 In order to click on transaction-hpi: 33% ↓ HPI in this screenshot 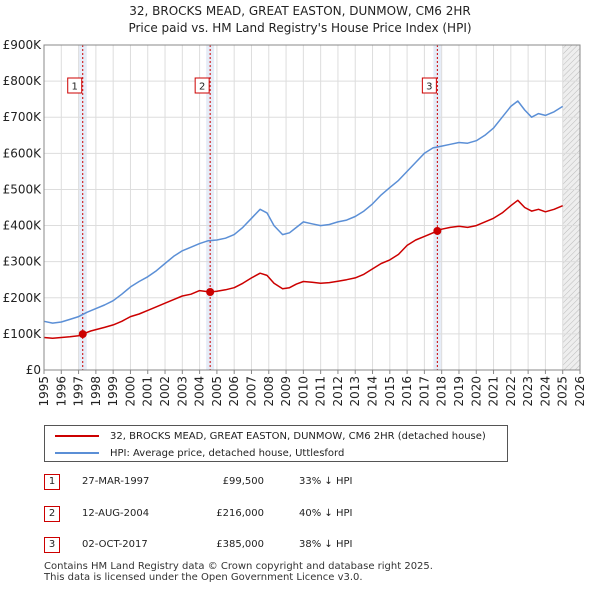, I will do `click(326, 481)`.